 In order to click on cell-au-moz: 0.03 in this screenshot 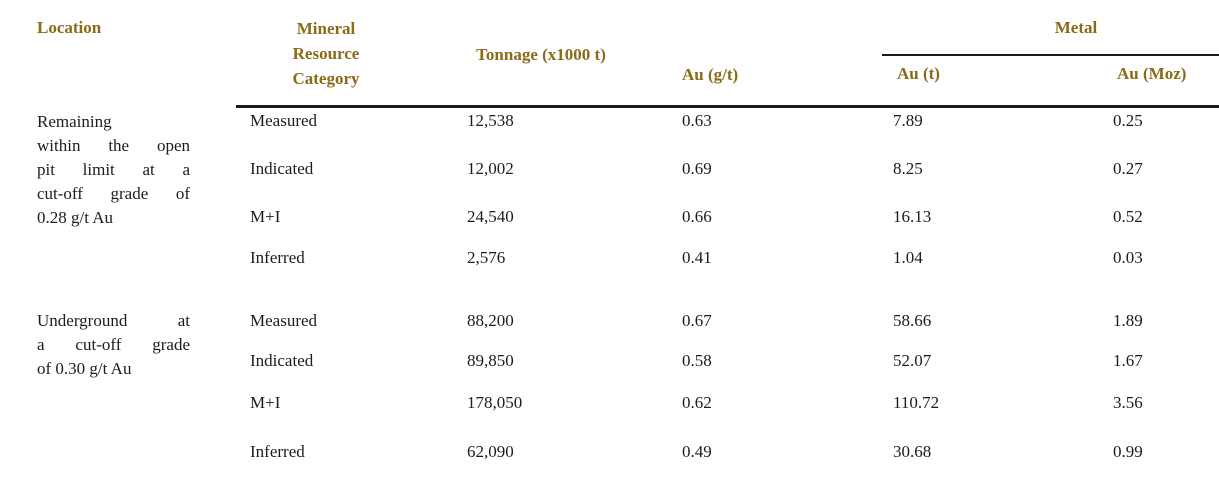, I will do `click(1128, 257)`.